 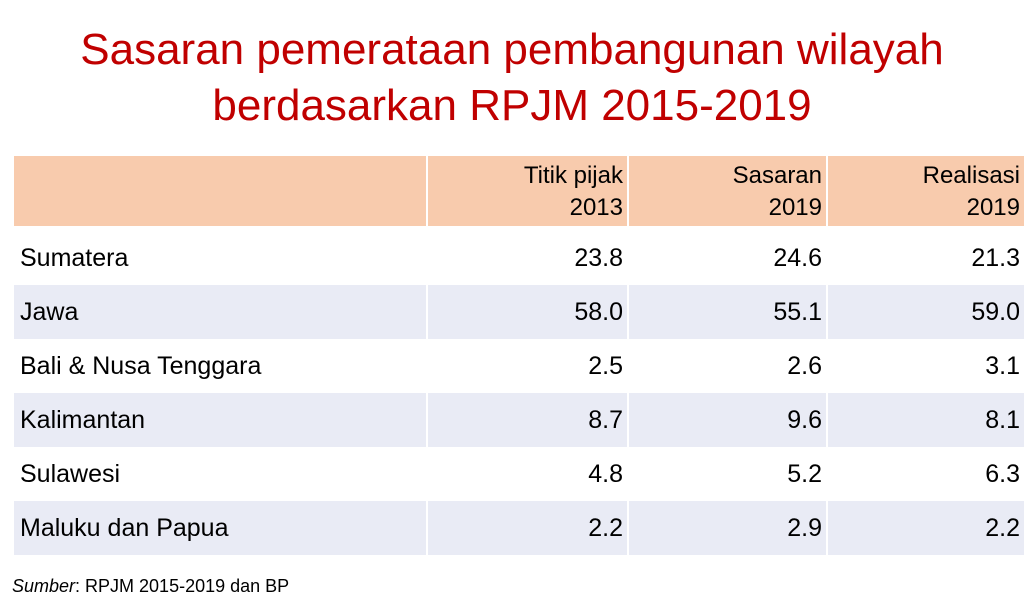 What do you see at coordinates (925, 420) in the screenshot?
I see `realisasi-cell: 8.1` at bounding box center [925, 420].